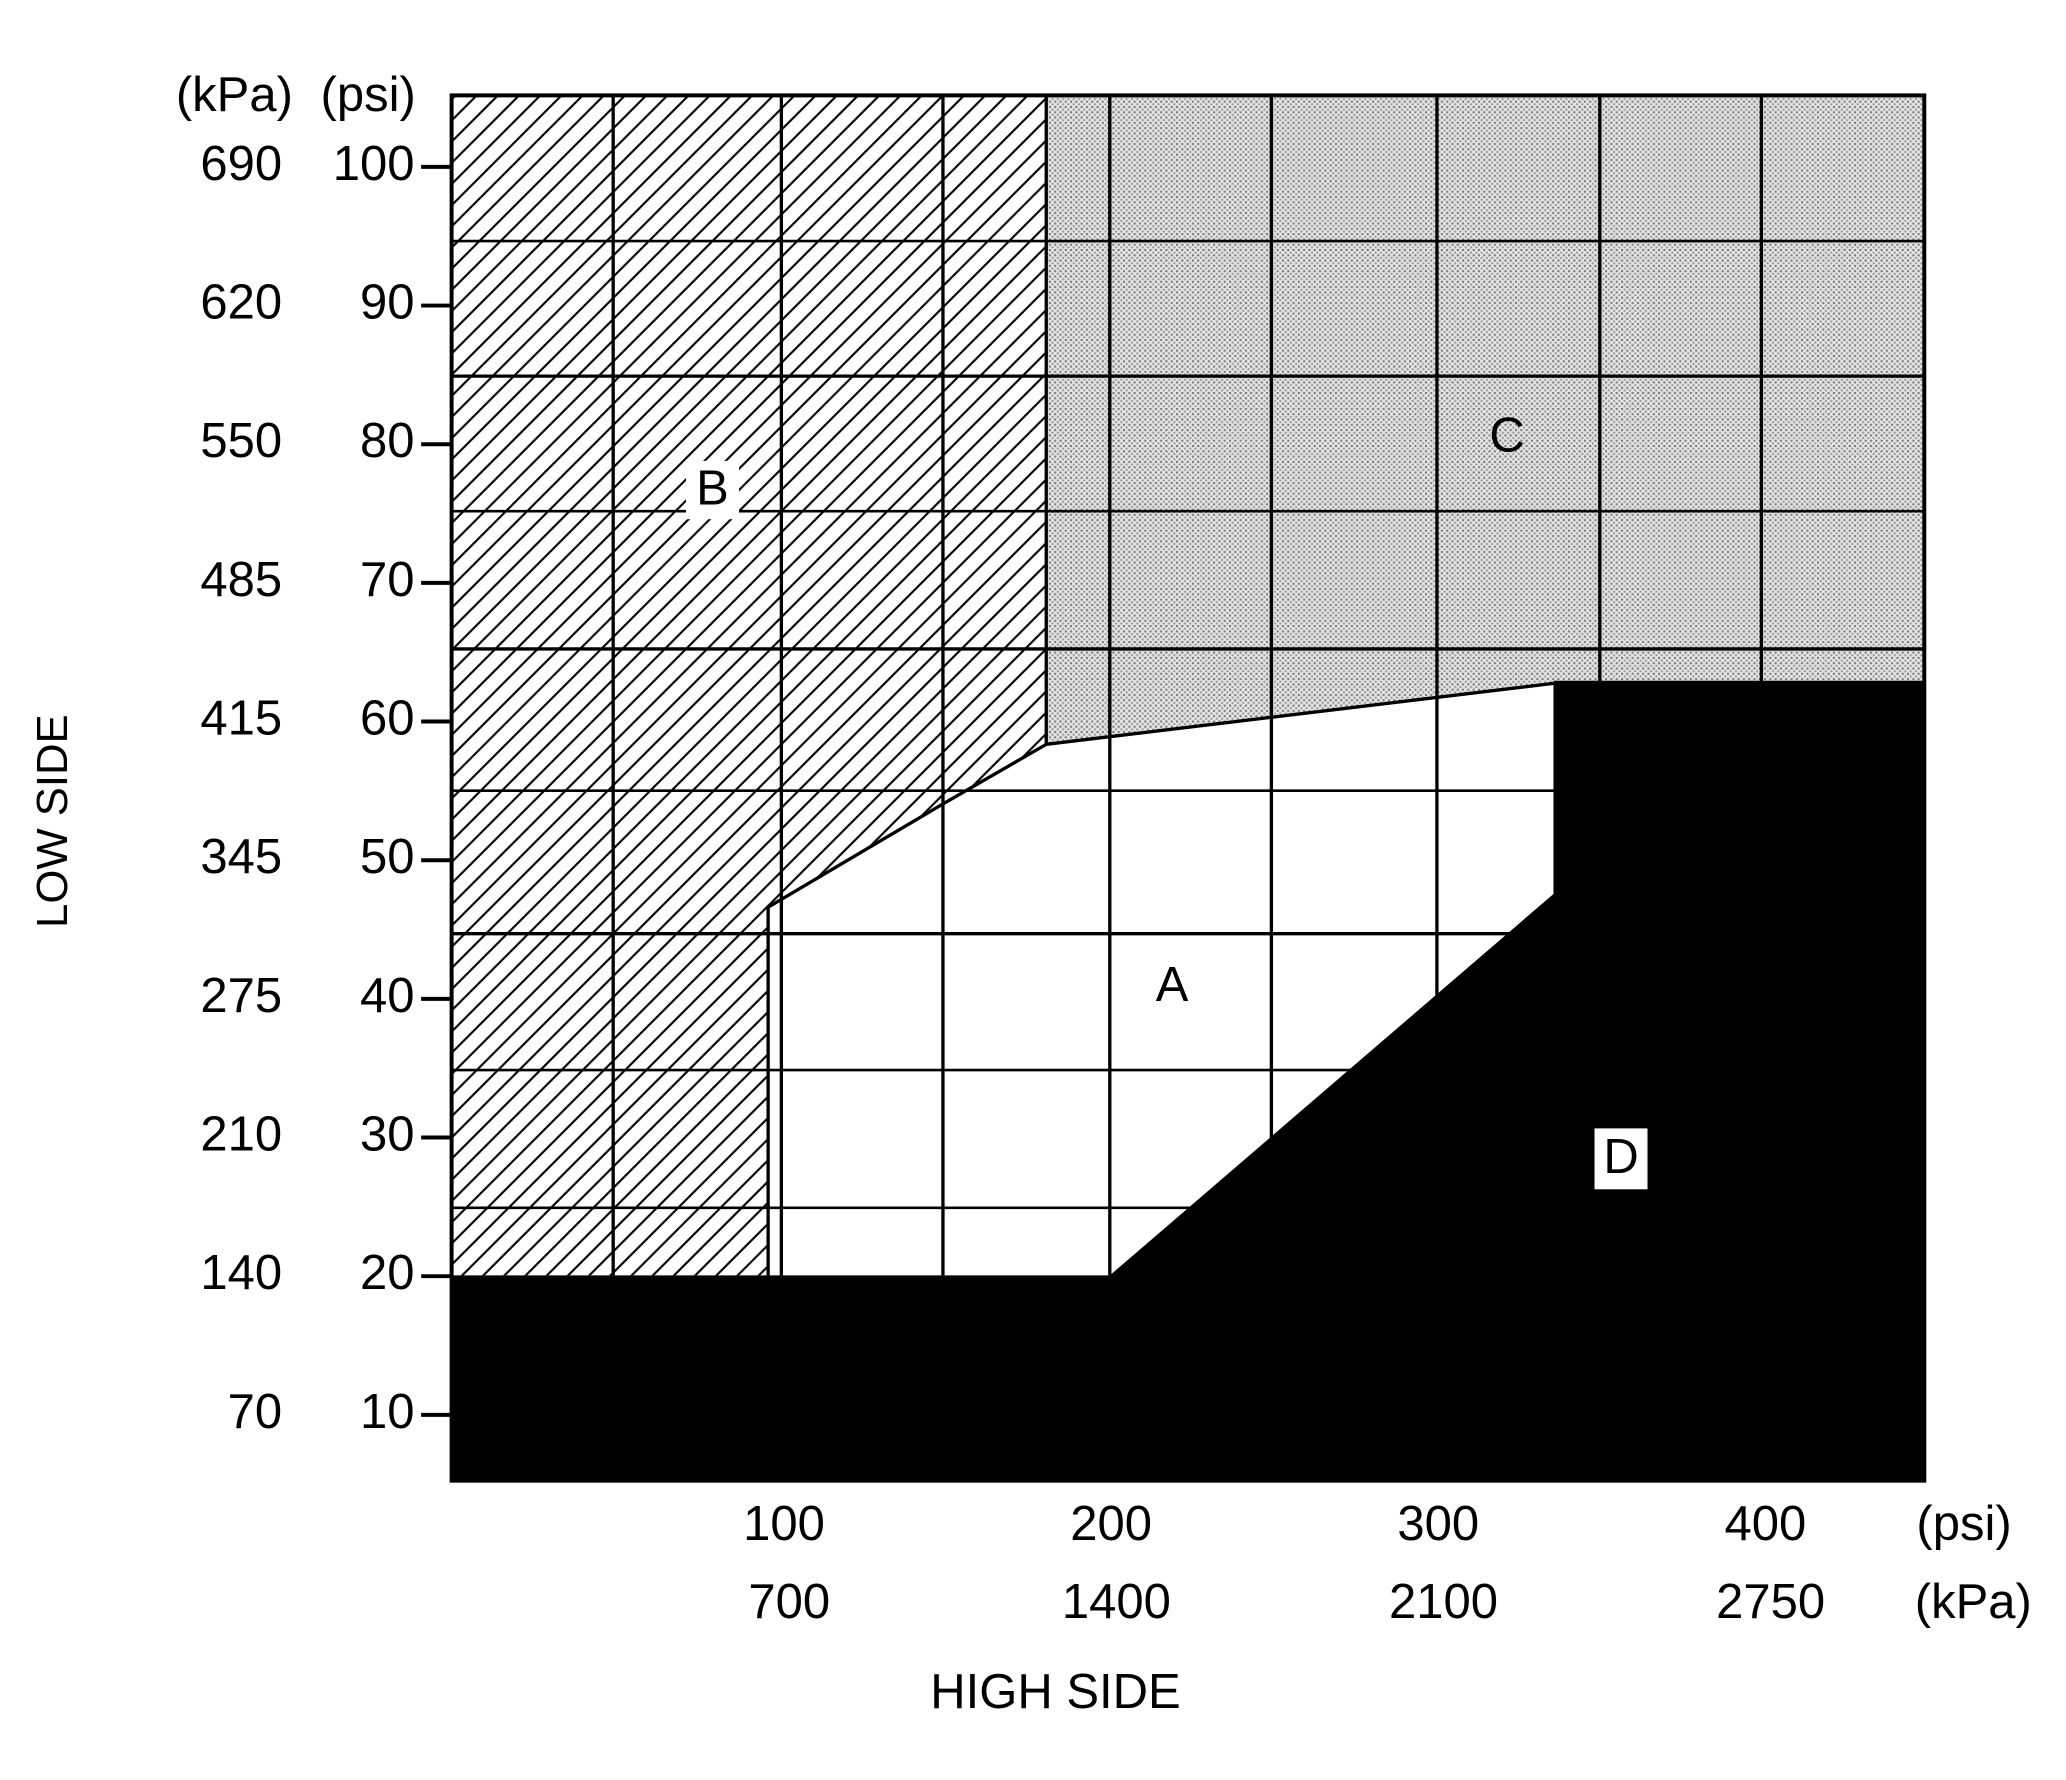 Image resolution: width=2066 pixels, height=1780 pixels. Describe the element at coordinates (52, 821) in the screenshot. I see `y-axis-title: LOW SIDE` at that location.